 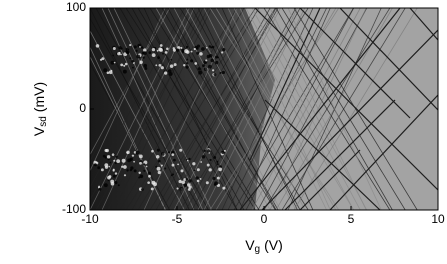 I want to click on y-tick-label: -100, so click(x=74, y=209).